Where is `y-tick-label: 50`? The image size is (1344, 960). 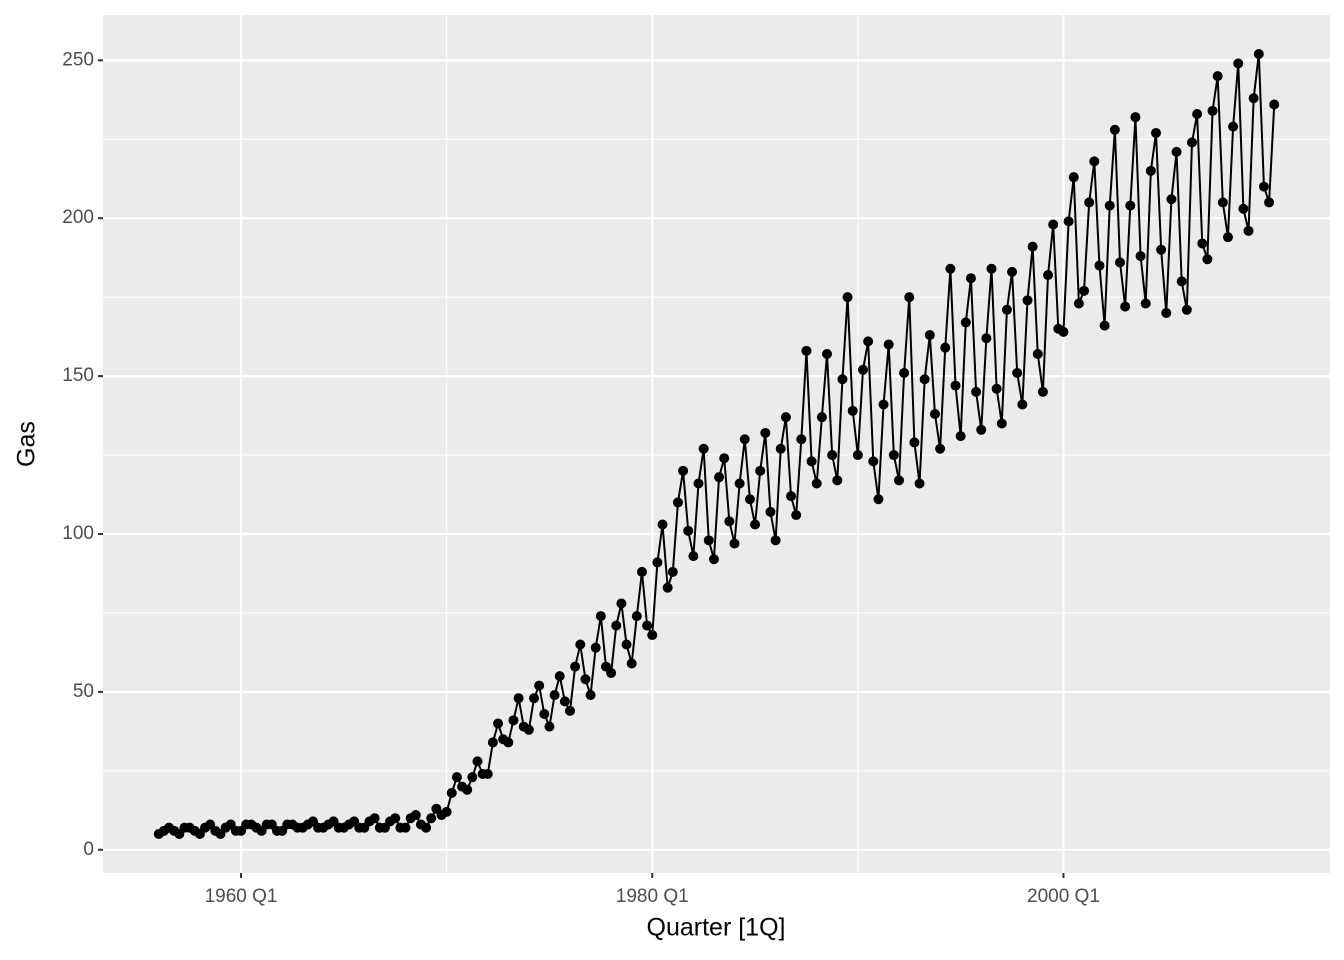 y-tick-label: 50 is located at coordinates (83, 691).